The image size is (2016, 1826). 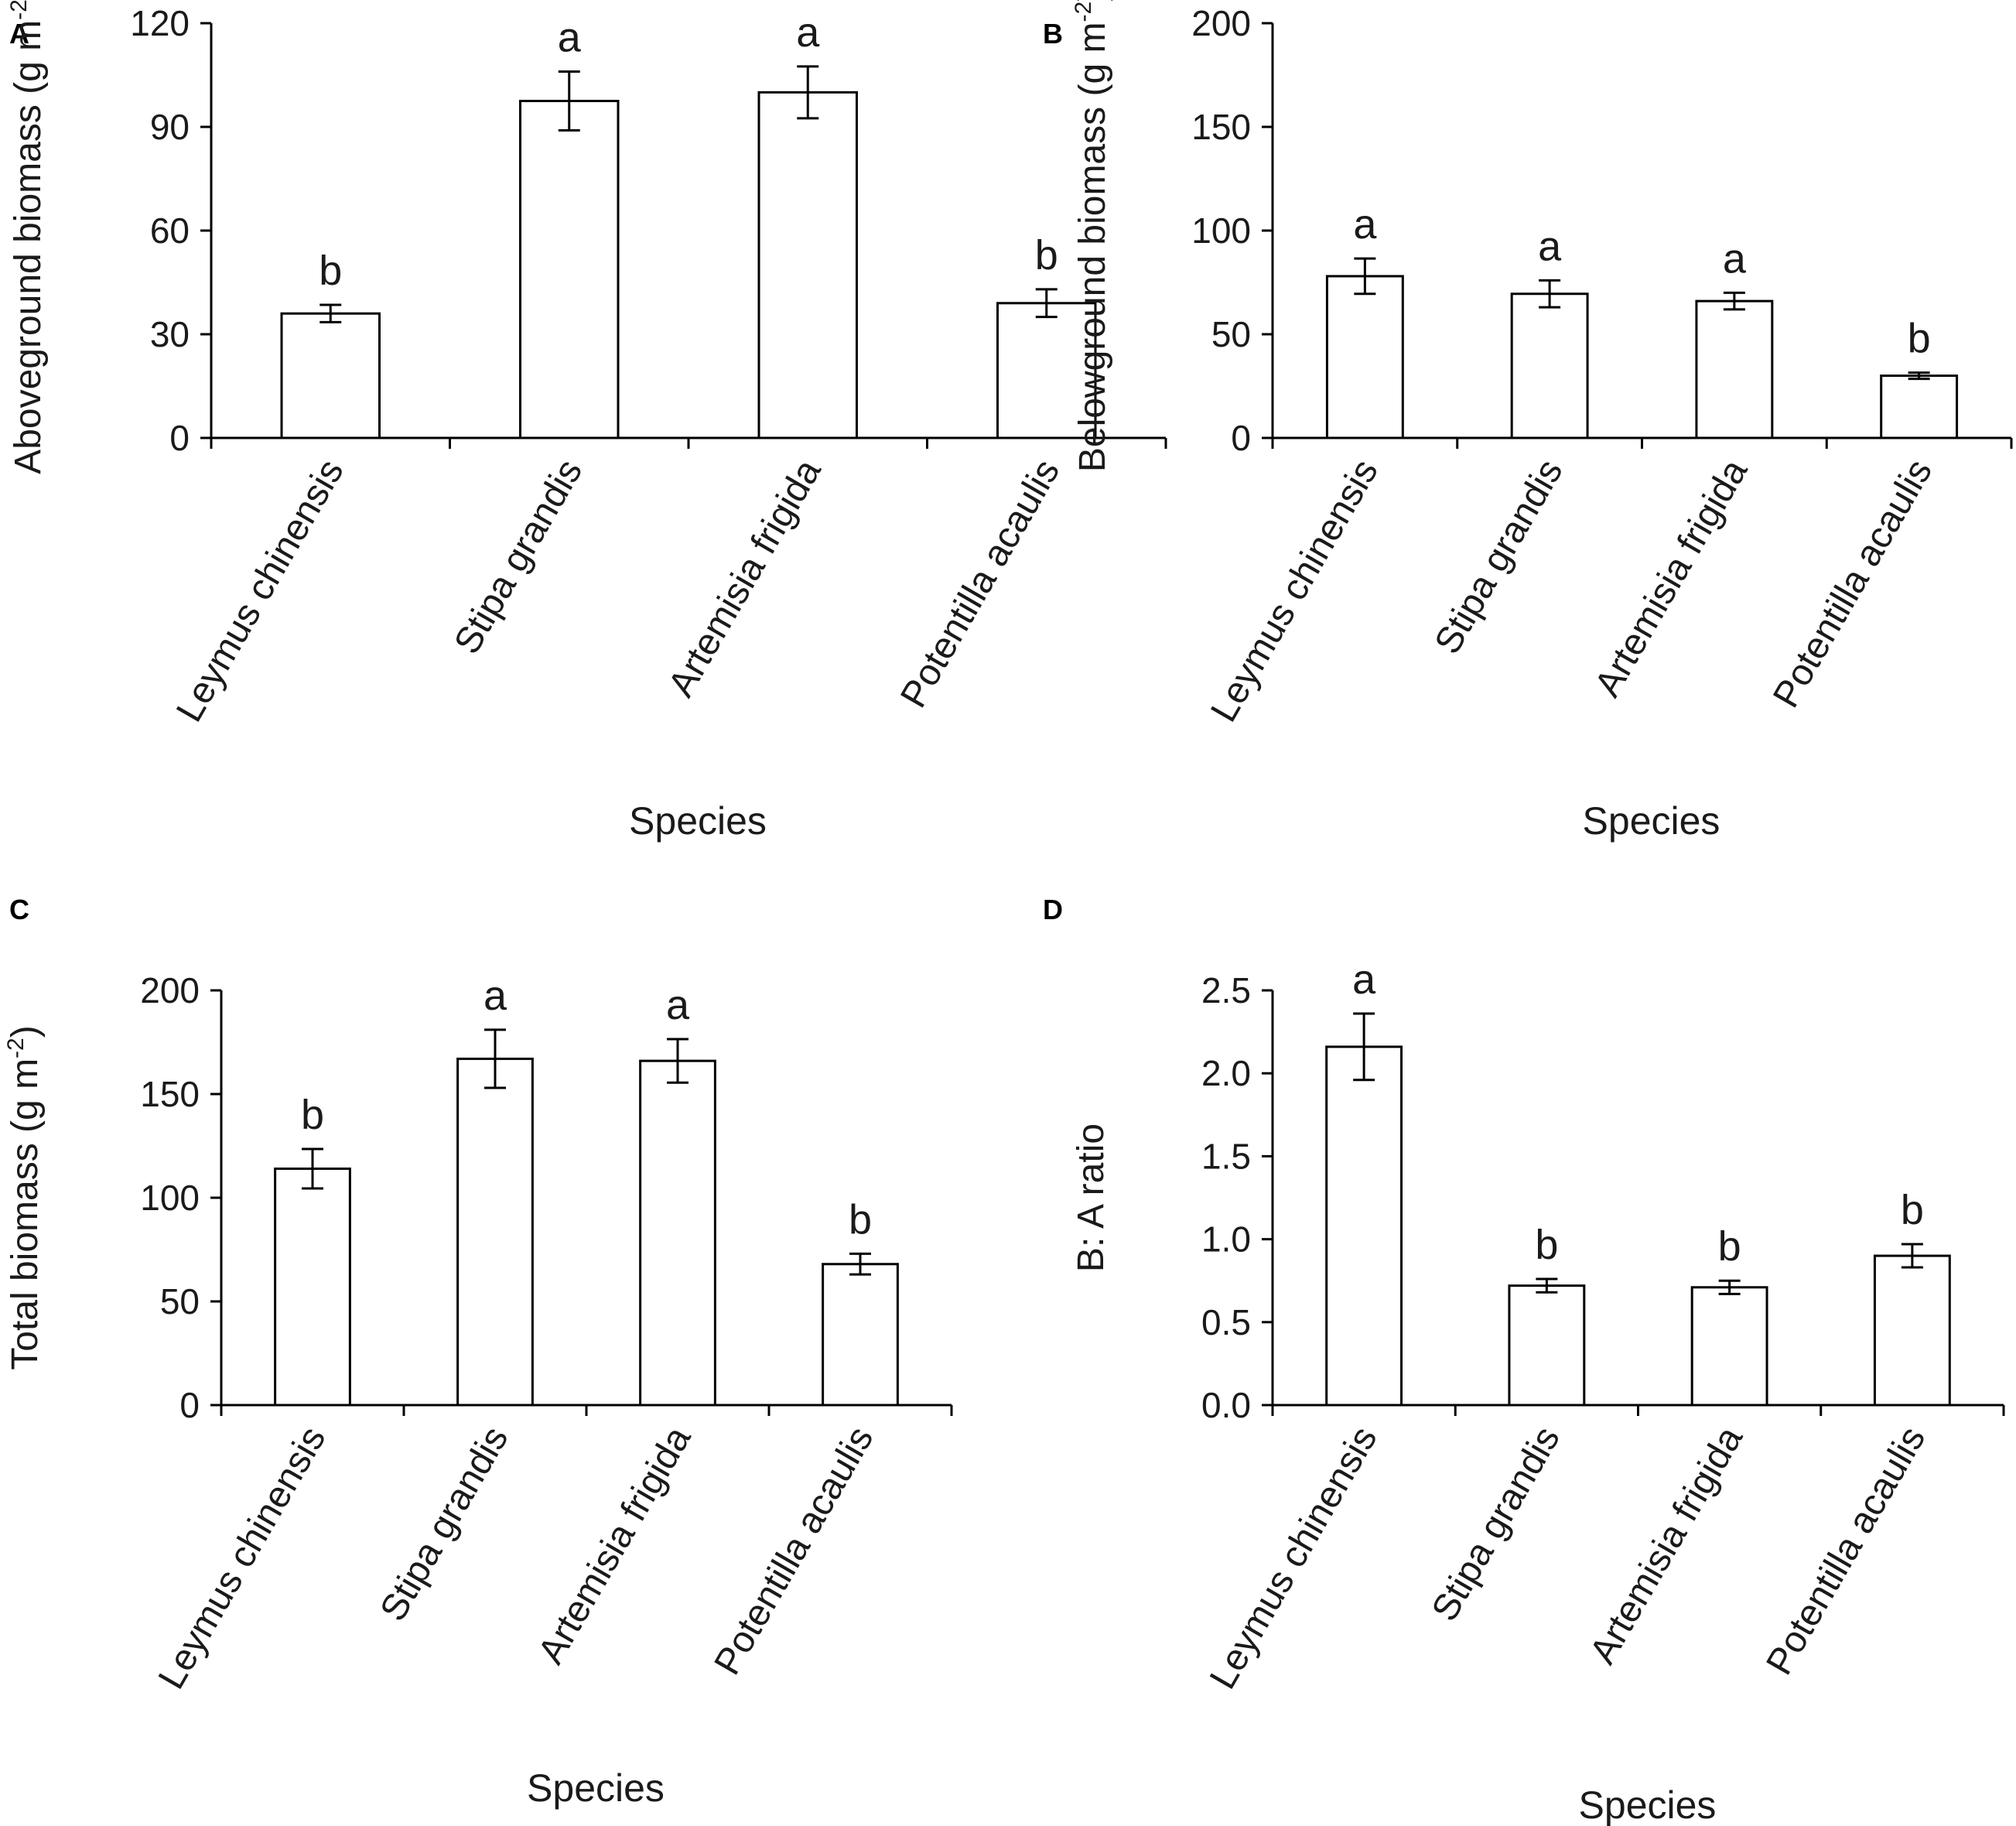 What do you see at coordinates (1092, 236) in the screenshot?
I see `y-axis-title: Belowground biomass (g m-2)` at bounding box center [1092, 236].